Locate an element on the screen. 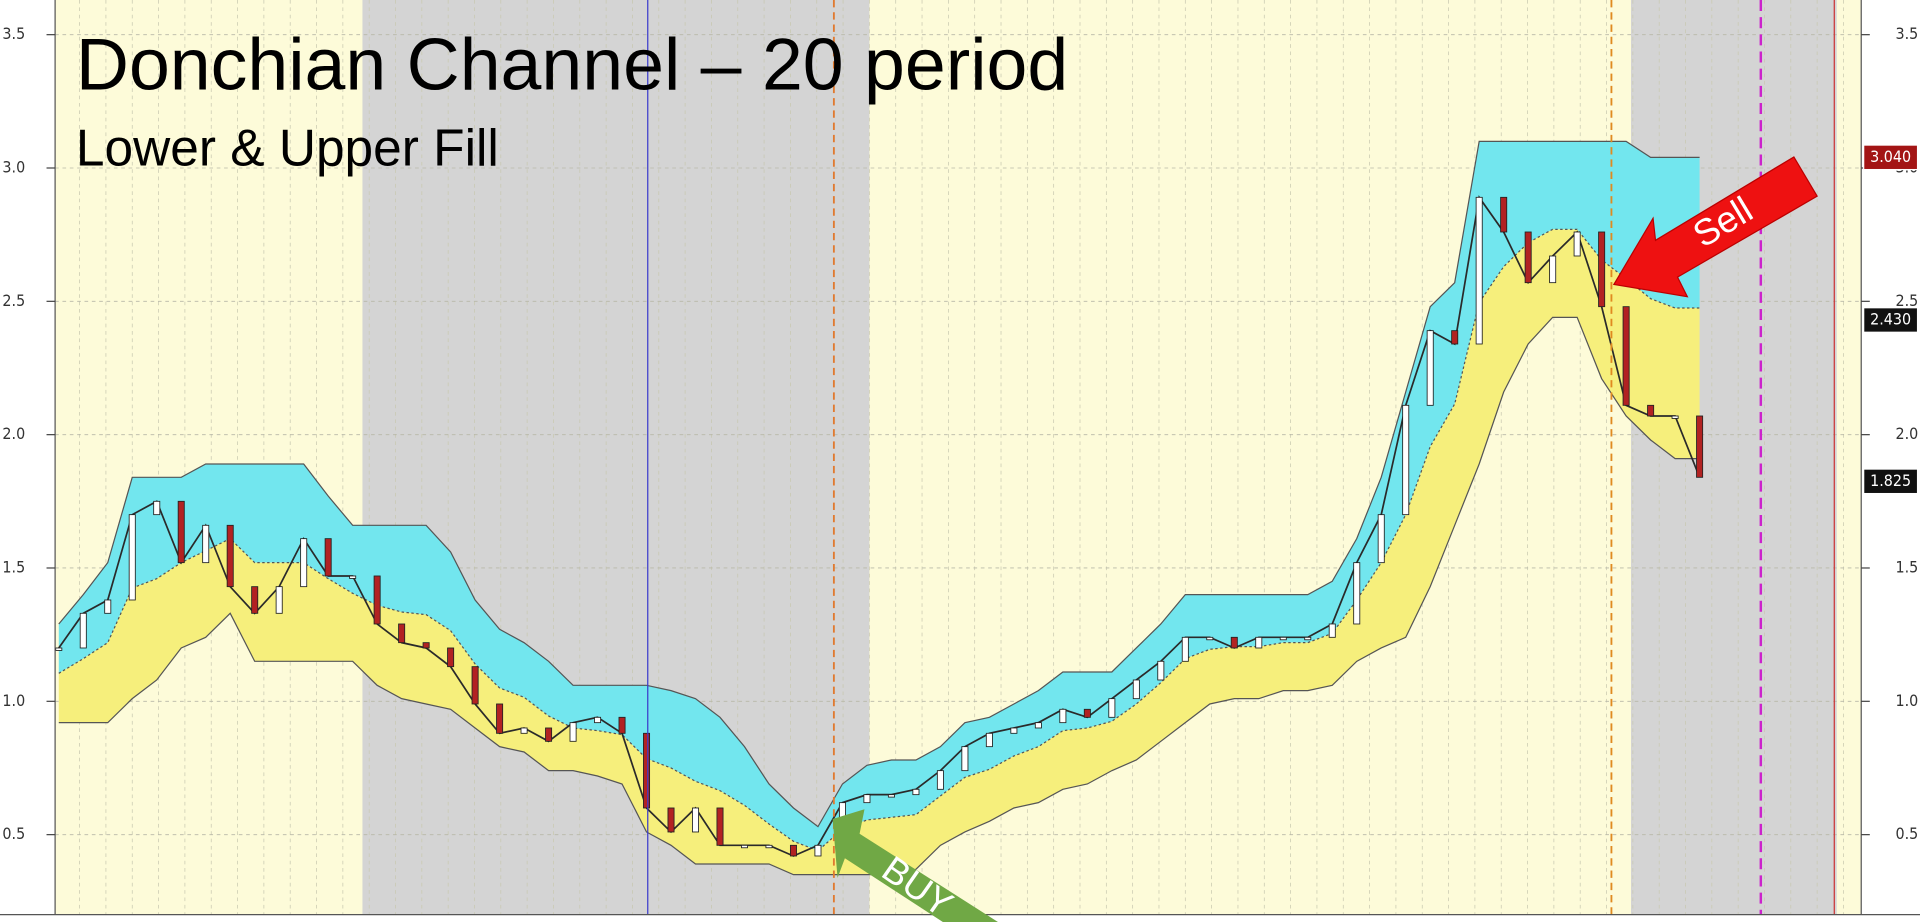 The height and width of the screenshot is (922, 1920). y2-tick-label: 3.5 is located at coordinates (1907, 33).